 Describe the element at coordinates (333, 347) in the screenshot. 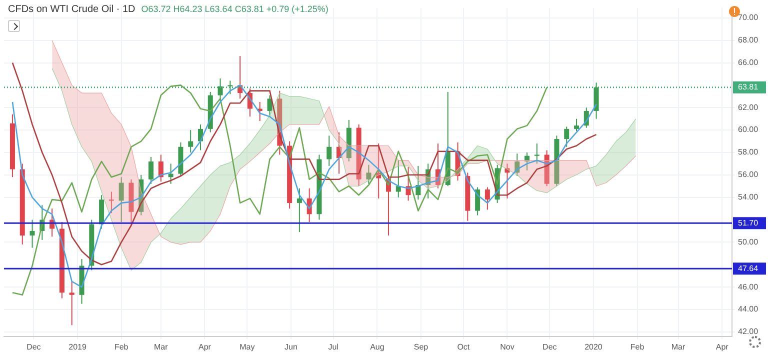

I see `x-tick-label: Jul` at that location.